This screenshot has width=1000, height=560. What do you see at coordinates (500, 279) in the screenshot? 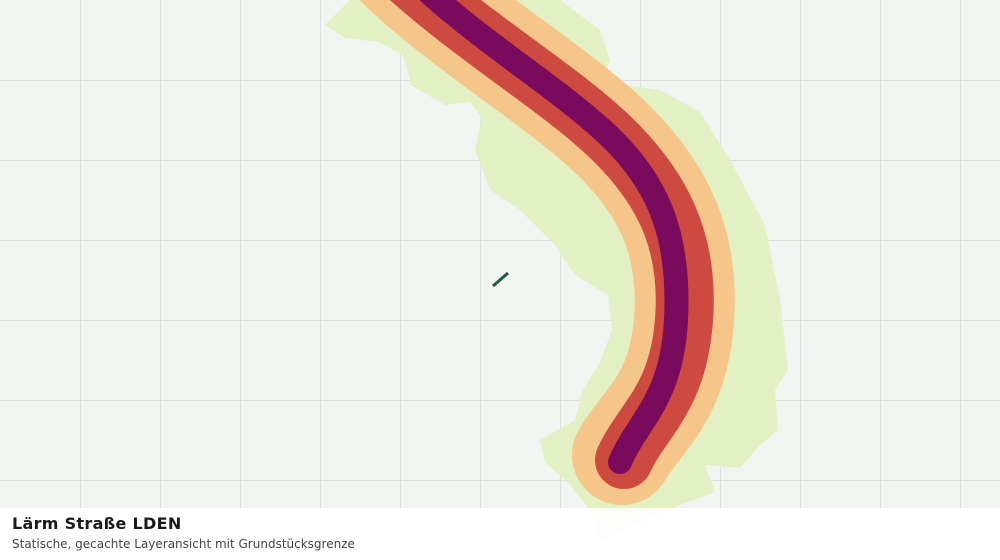
I see `parcel-boundary` at bounding box center [500, 279].